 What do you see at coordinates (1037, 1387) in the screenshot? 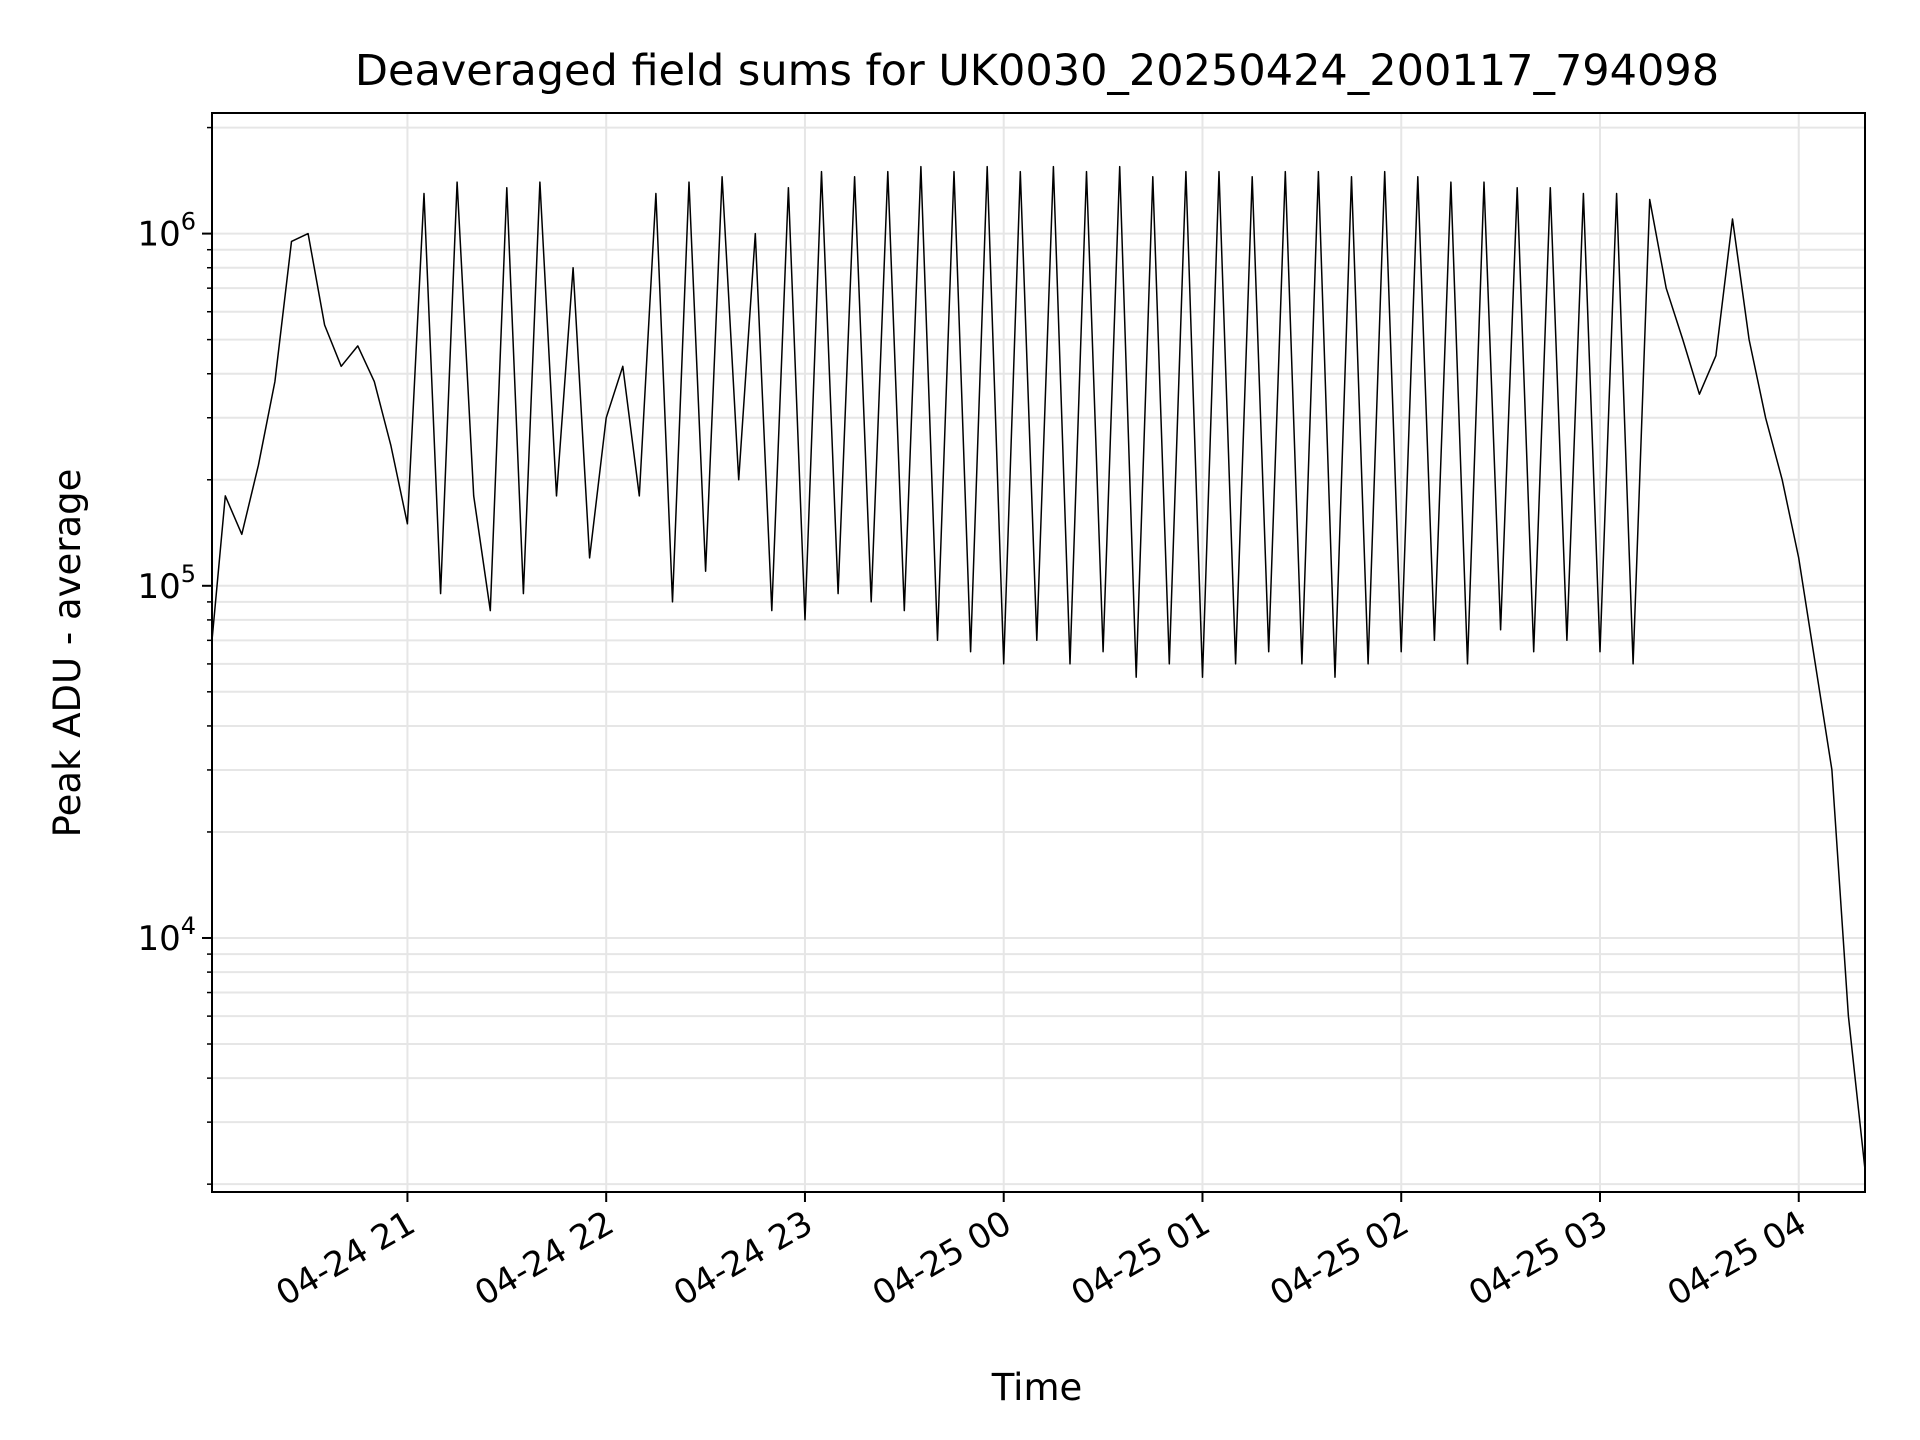
I see `x-axis-label: Time` at bounding box center [1037, 1387].